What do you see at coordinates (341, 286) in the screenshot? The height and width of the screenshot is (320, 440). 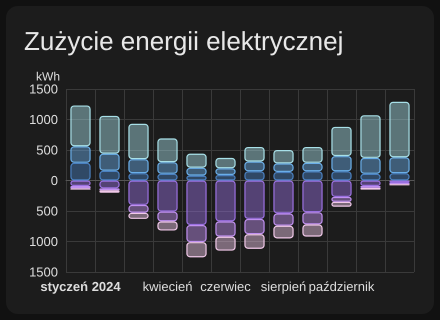 I see `x-tick-label: październik` at bounding box center [341, 286].